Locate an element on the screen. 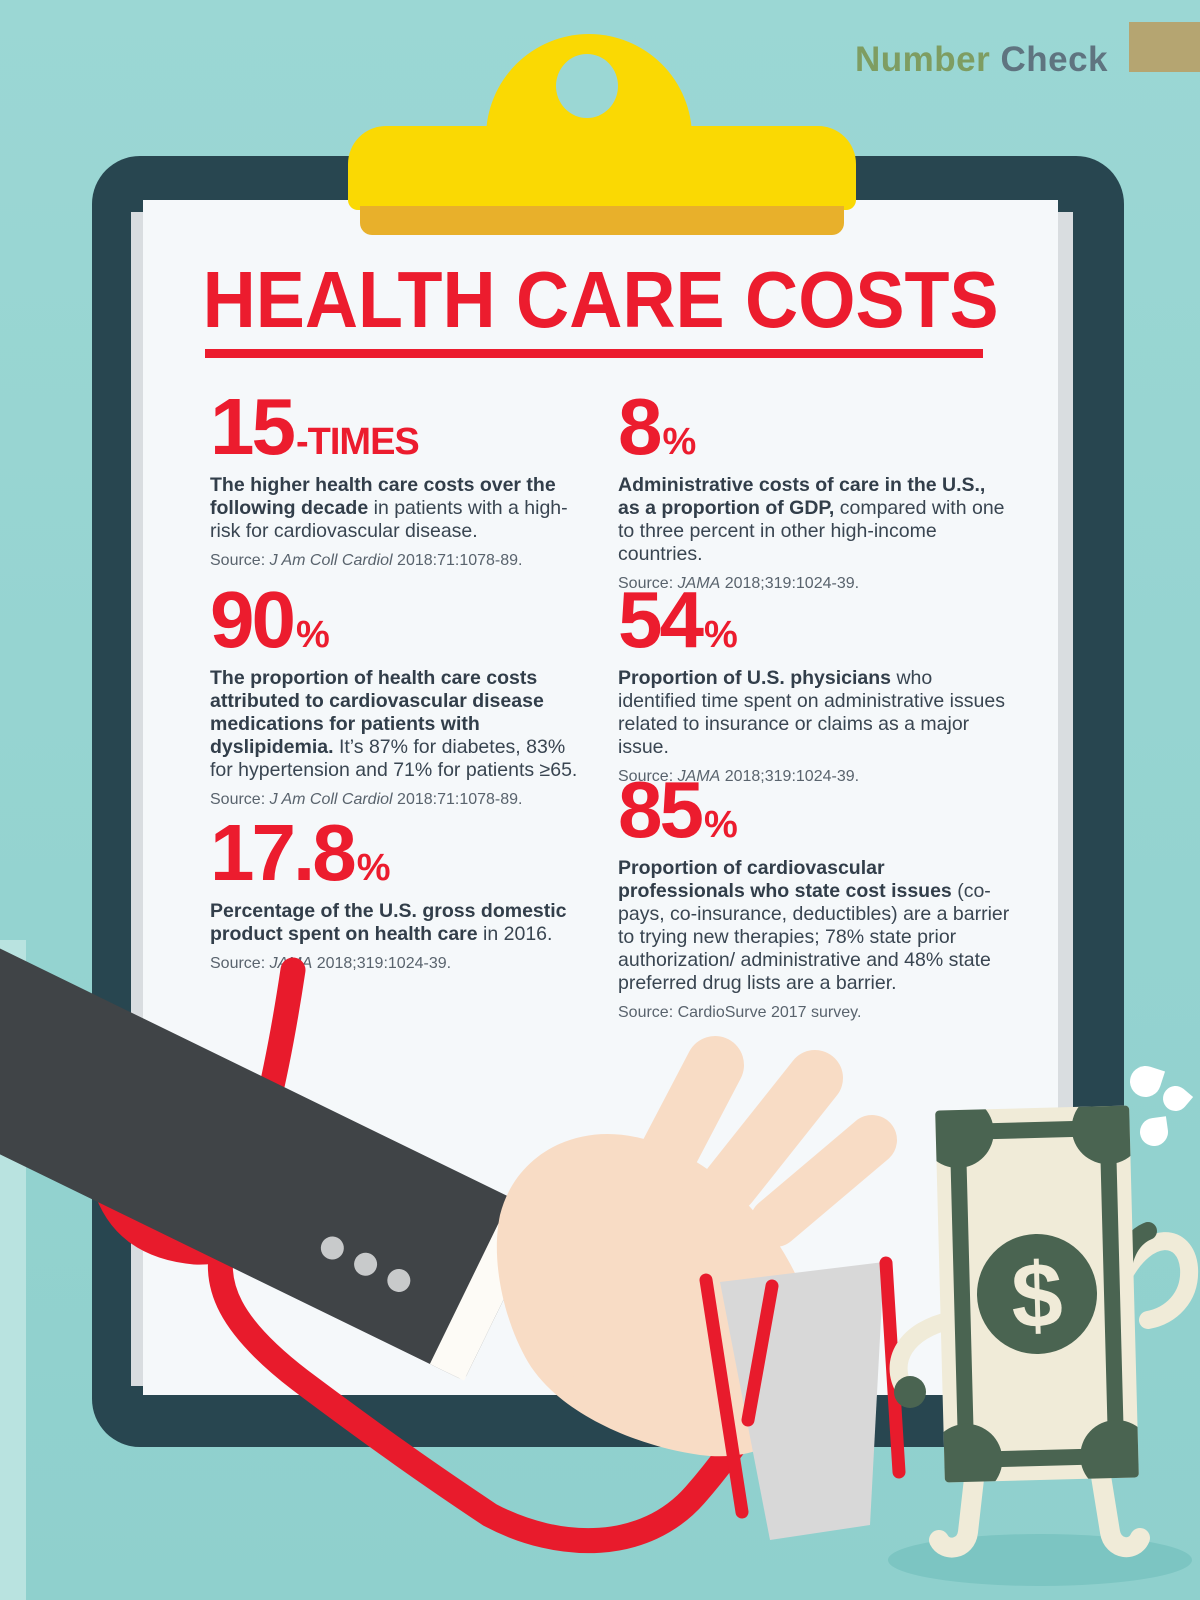 Image resolution: width=1200 pixels, height=1600 pixels. character-fist-icon is located at coordinates (910, 1392).